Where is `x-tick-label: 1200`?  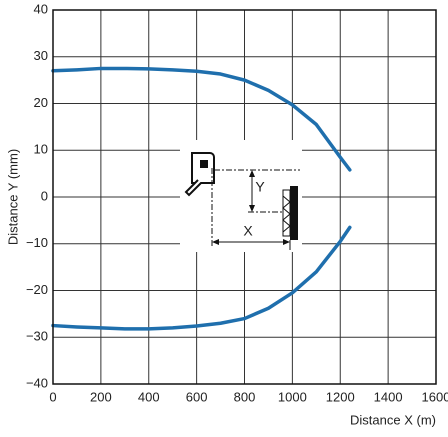 x-tick-label: 1200 is located at coordinates (340, 396).